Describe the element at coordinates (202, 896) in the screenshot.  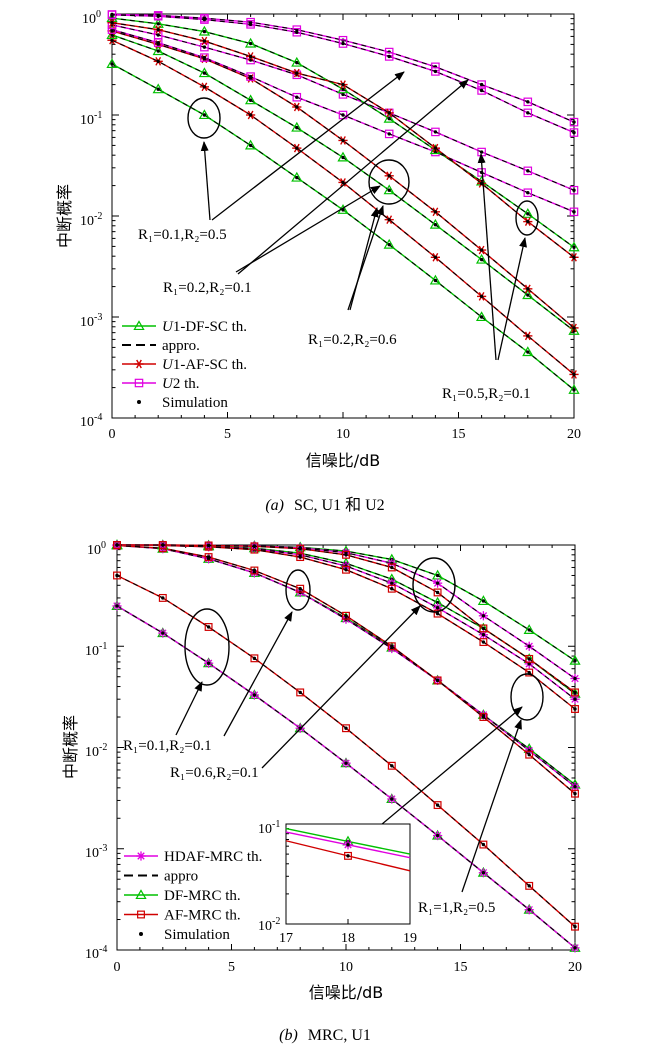
I see `legend-entry-label: DF-MRC th.` at that location.